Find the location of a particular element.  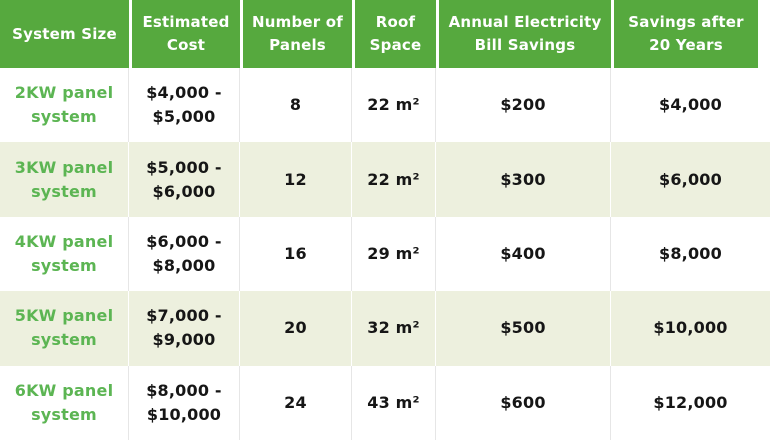

cell-annual-bill-savings: $200 is located at coordinates (523, 105).